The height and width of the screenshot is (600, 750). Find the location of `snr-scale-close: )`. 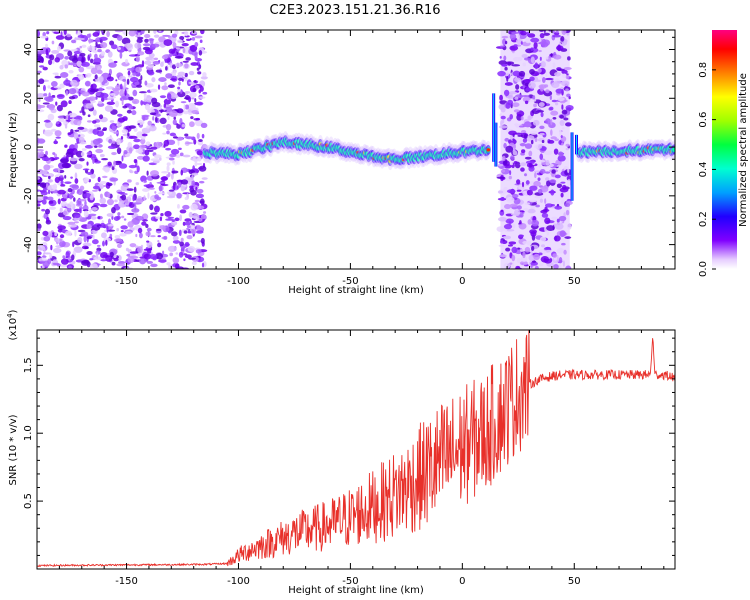

snr-scale-close: ) is located at coordinates (13, 311).